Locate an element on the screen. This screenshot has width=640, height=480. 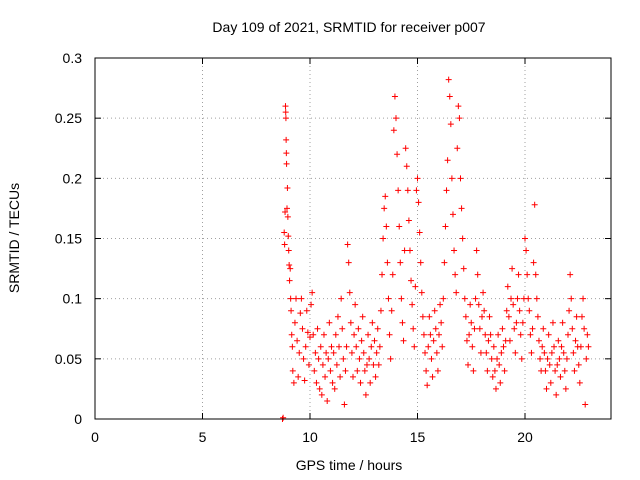
x-tick-label: 10 is located at coordinates (310, 437).